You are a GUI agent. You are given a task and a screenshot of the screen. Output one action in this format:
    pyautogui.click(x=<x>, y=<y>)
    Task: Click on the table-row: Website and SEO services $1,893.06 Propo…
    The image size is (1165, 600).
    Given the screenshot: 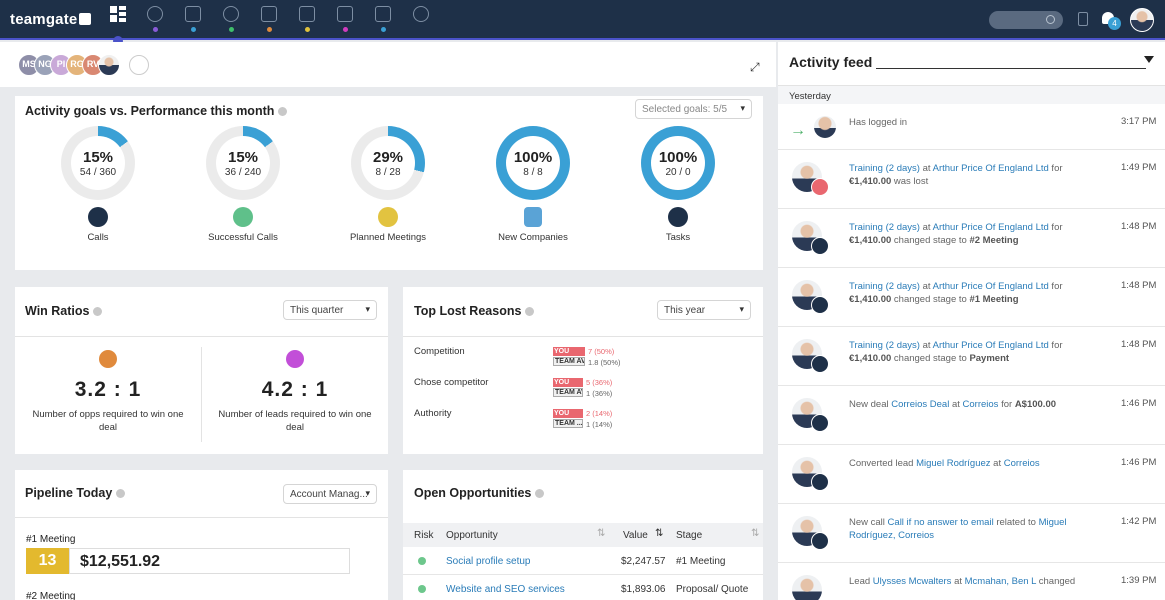 What is the action you would take?
    pyautogui.click(x=583, y=587)
    